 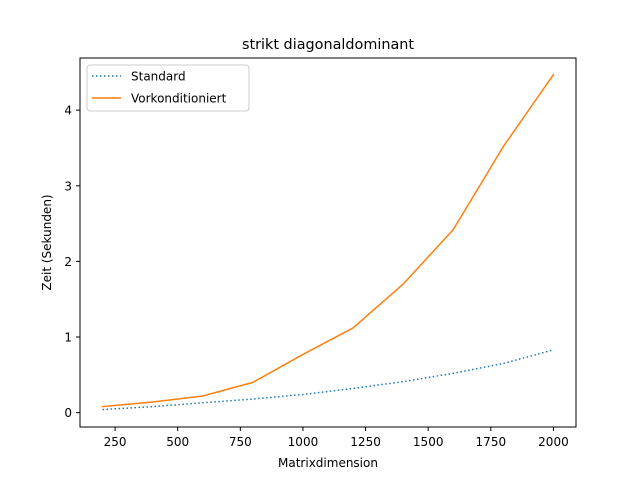 I want to click on legend-label: Standard, so click(x=158, y=77).